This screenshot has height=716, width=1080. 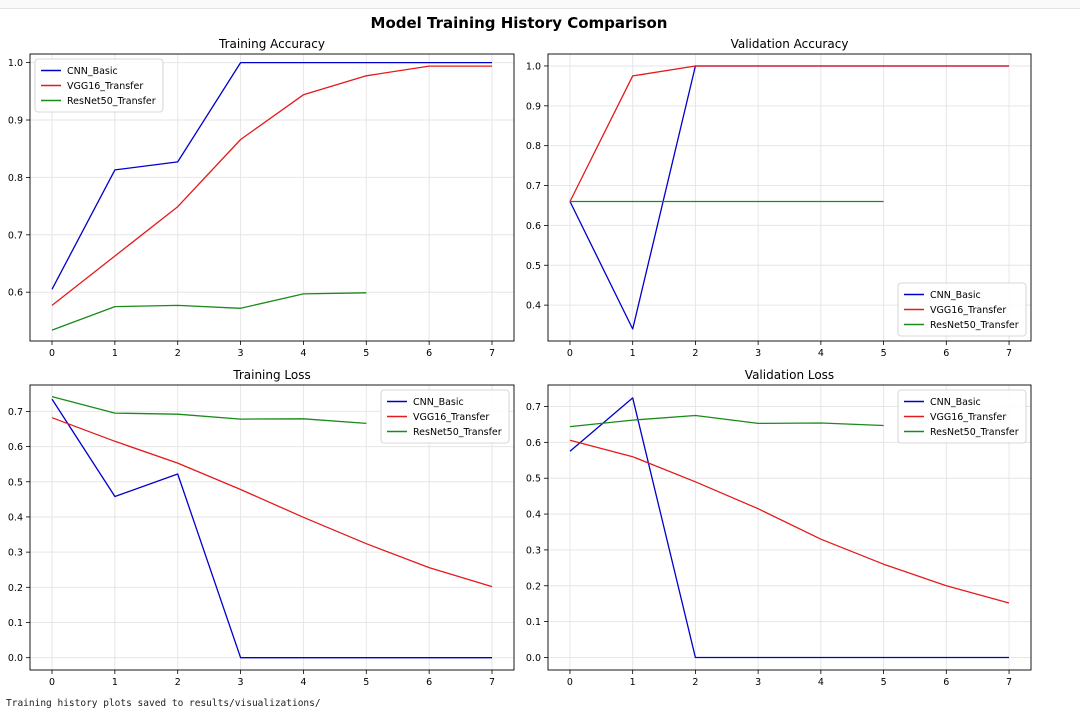 What do you see at coordinates (519, 23) in the screenshot?
I see `figure-suptitle: Model Training History Comparison` at bounding box center [519, 23].